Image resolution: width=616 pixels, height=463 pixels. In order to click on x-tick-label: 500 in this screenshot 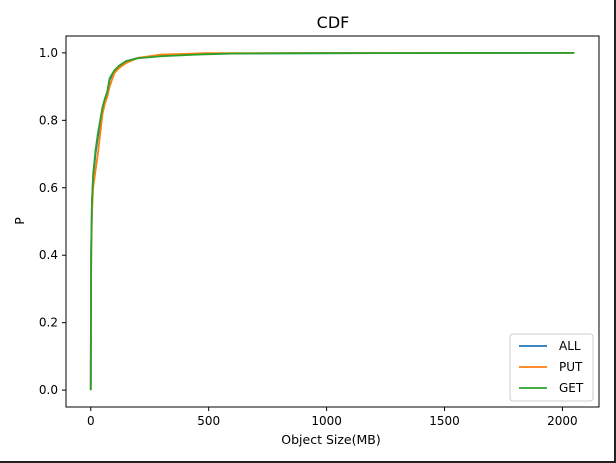, I will do `click(208, 421)`.